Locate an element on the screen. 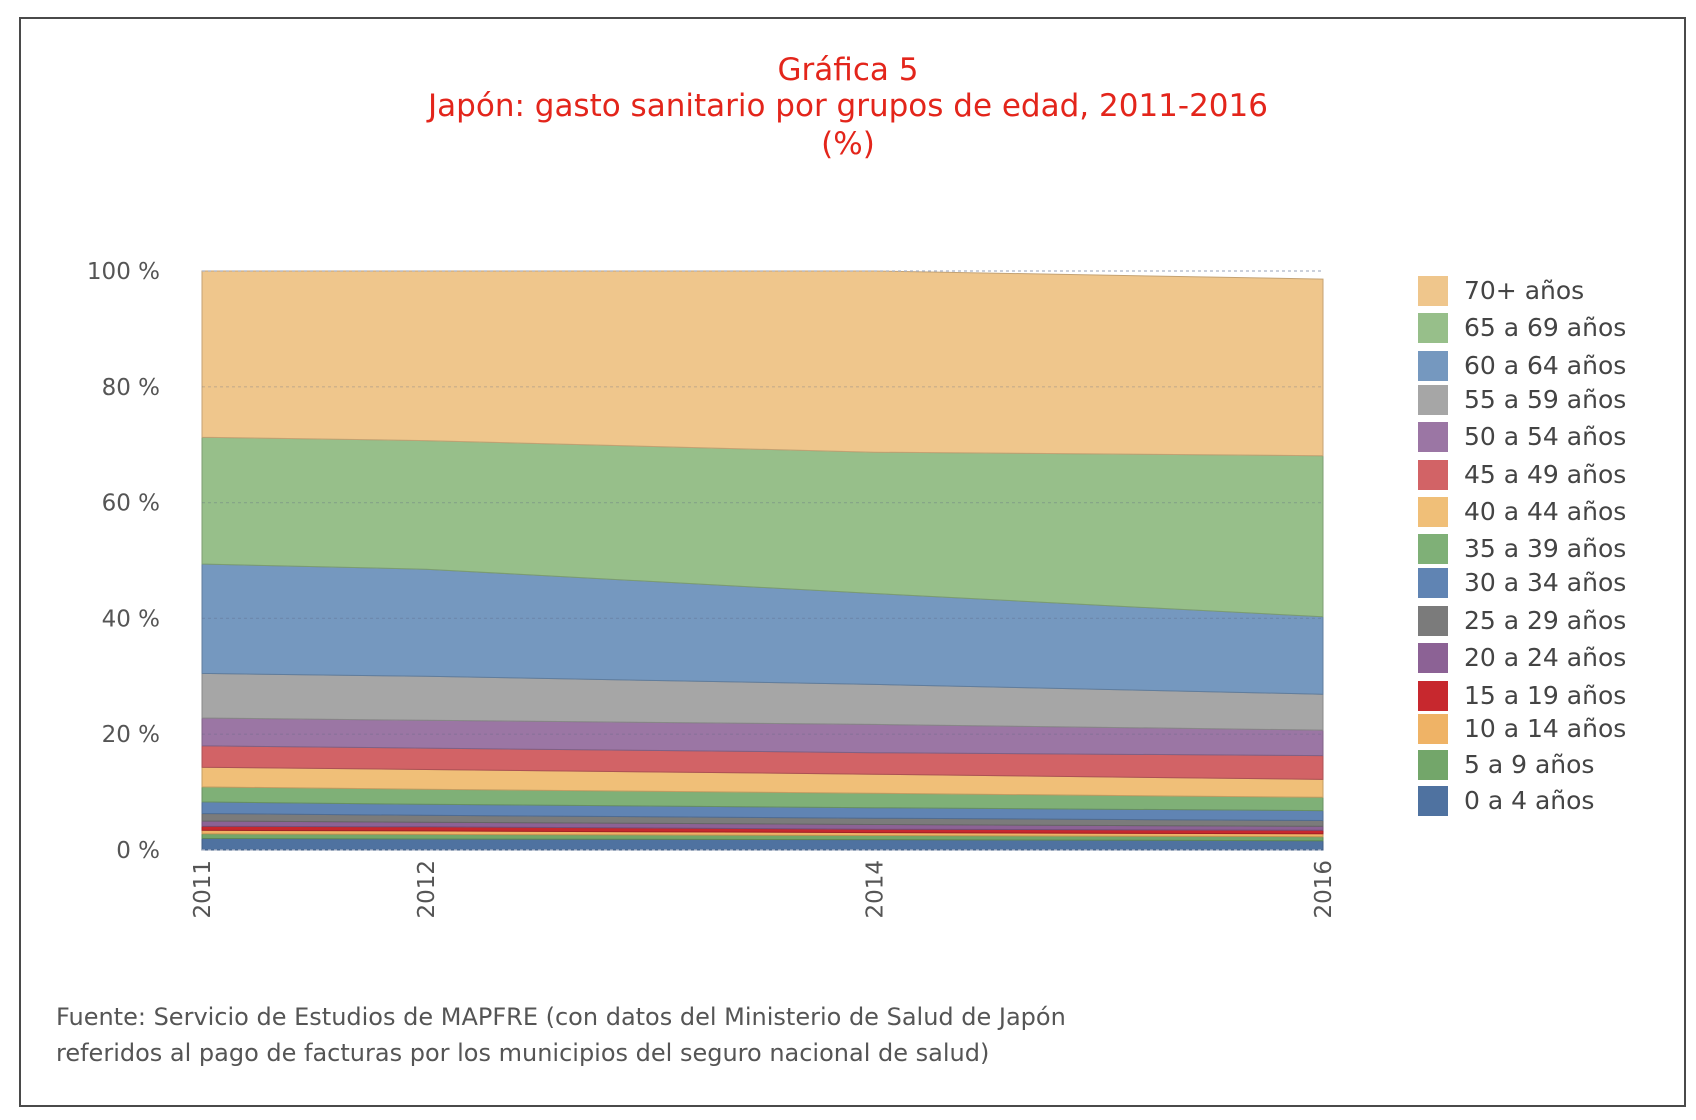 This screenshot has height=1120, width=1696. legend-label: 65 a 69 años is located at coordinates (1545, 327).